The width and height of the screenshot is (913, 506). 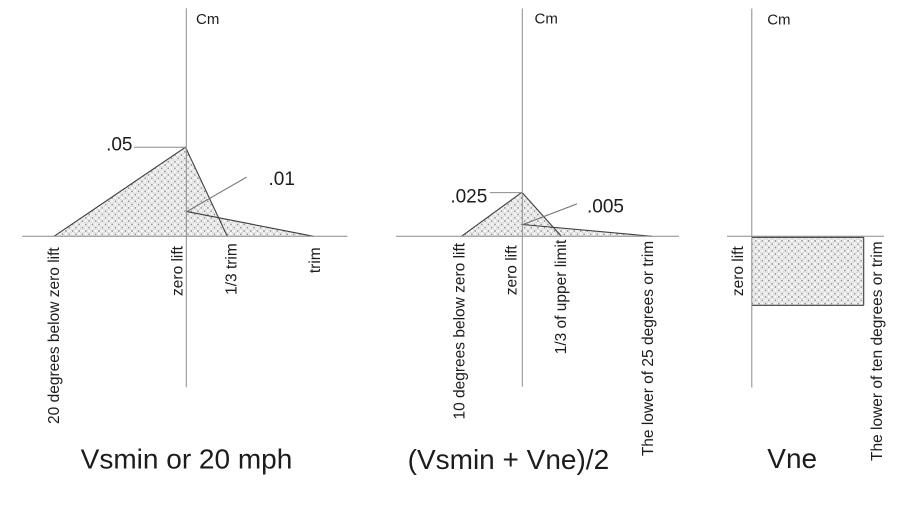 What do you see at coordinates (282, 179) in the screenshot?
I see `svg-text: .01` at bounding box center [282, 179].